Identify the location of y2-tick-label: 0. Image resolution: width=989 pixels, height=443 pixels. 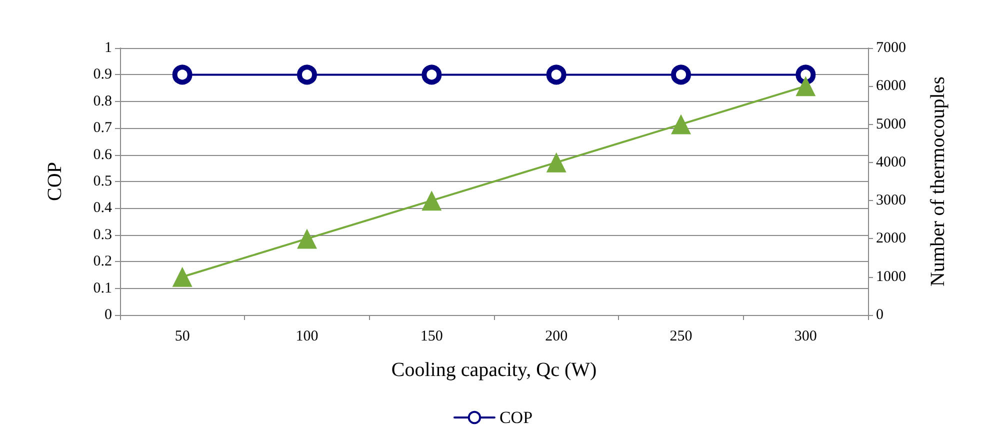
(880, 315).